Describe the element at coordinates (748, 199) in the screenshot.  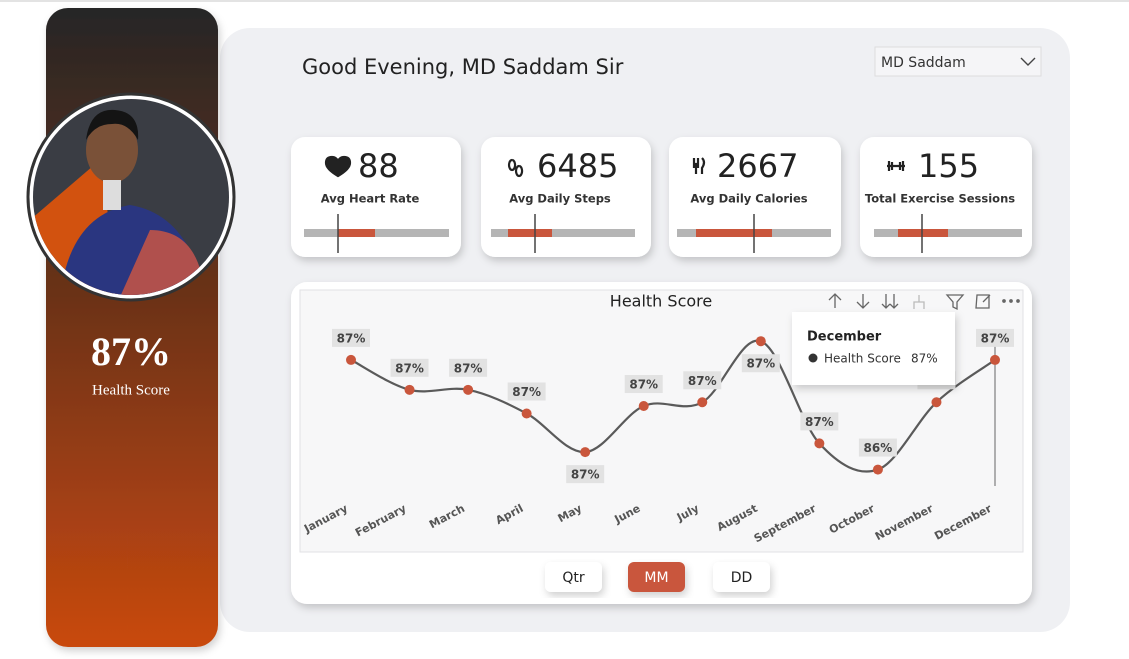
I see `card-label: Avg Daily Calories` at that location.